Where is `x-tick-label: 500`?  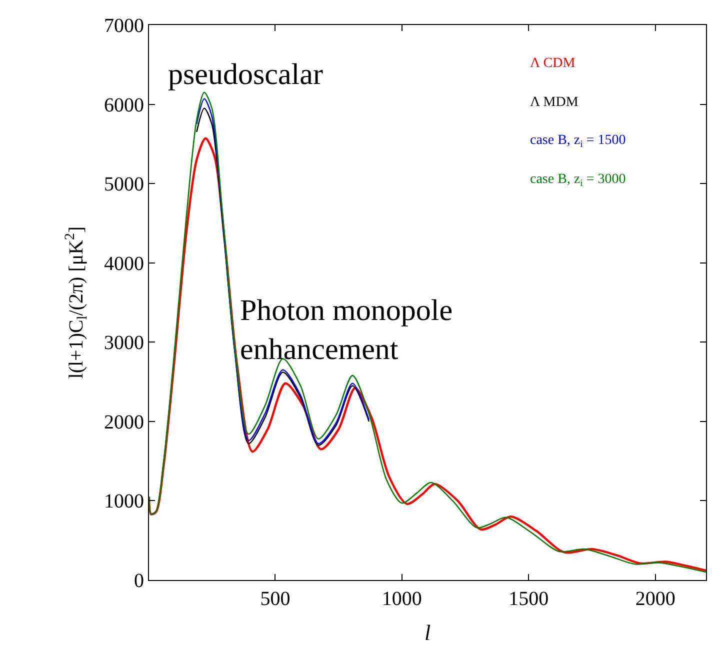 x-tick-label: 500 is located at coordinates (275, 599).